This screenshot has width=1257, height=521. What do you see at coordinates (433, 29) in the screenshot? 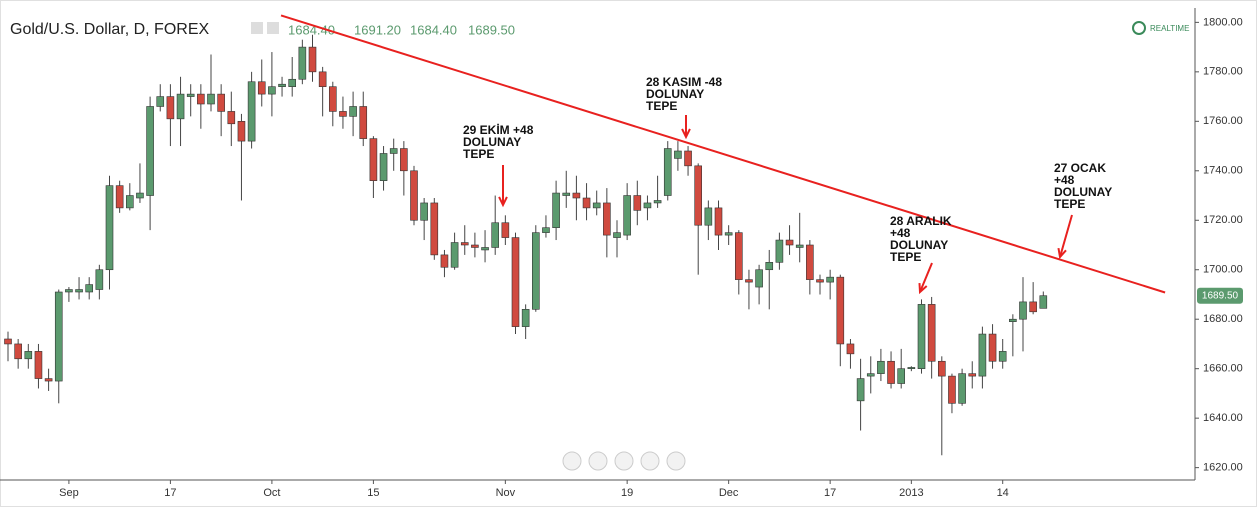
I see `header-low: 1684.40` at bounding box center [433, 29].